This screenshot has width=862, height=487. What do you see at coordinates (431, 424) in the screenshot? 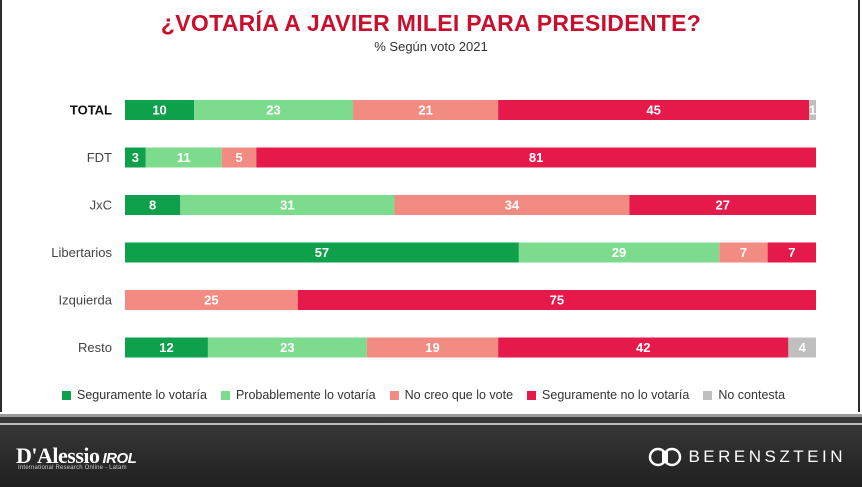
I see `footer-divider` at bounding box center [431, 424].